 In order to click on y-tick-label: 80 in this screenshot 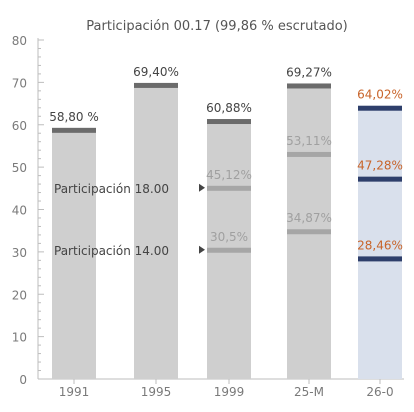, I will do `click(19, 41)`.